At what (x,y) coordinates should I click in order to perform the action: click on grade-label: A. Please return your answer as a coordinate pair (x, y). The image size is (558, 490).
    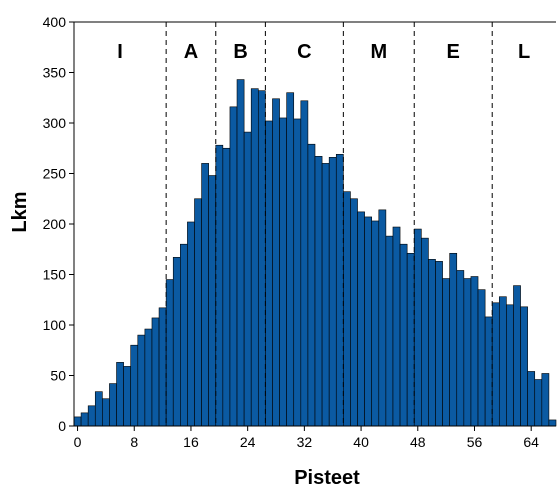
    Looking at the image, I should click on (191, 52).